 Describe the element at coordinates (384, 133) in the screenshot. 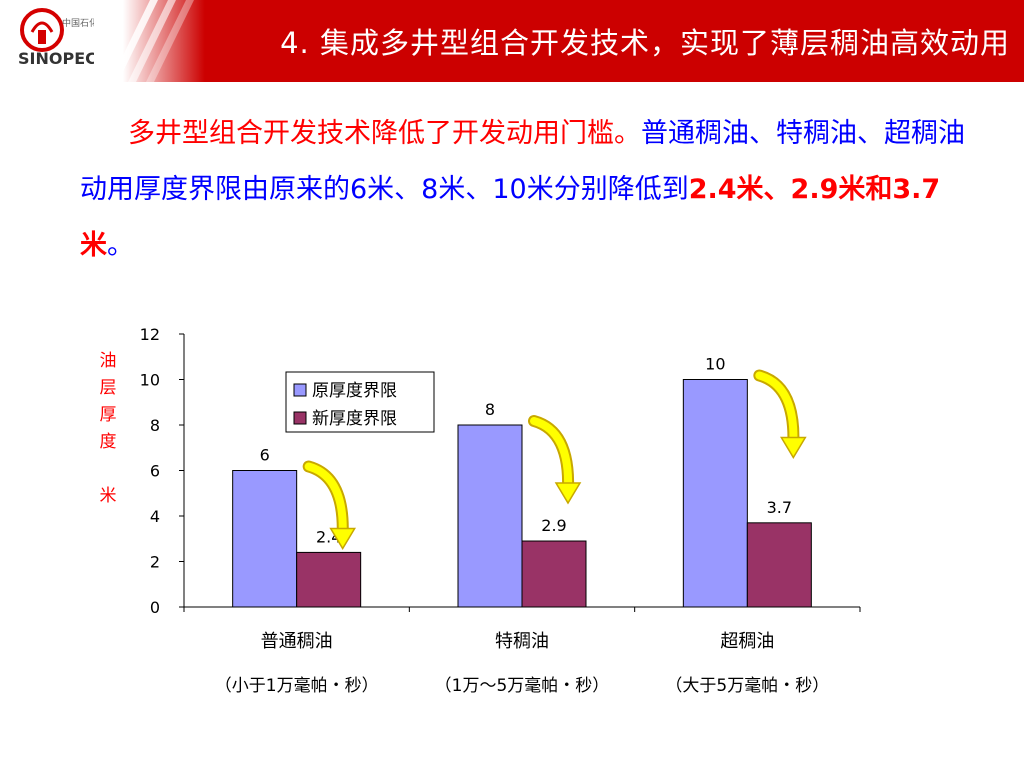

I see `paragraph-part-1: 多井型组合开发技术降低了开发动用门槛。` at that location.